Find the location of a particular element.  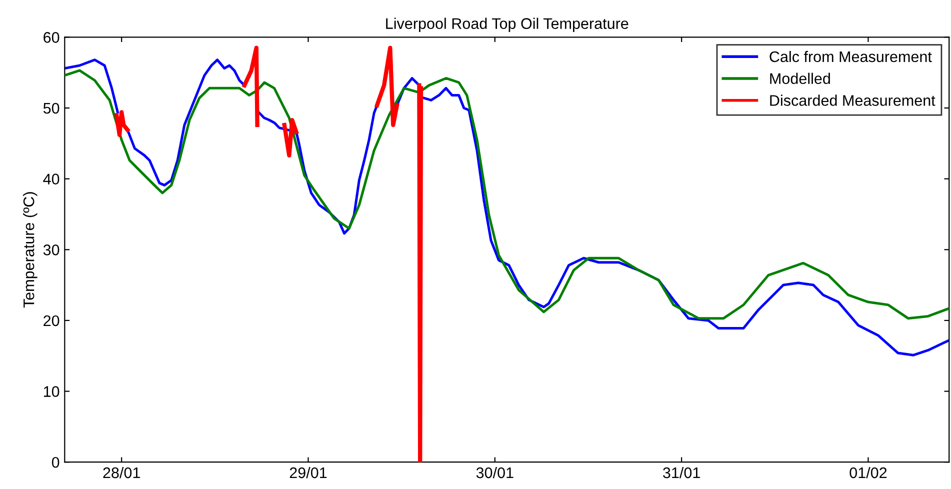

chart-title: Liverpool Road Top Oil Temperature is located at coordinates (507, 25).